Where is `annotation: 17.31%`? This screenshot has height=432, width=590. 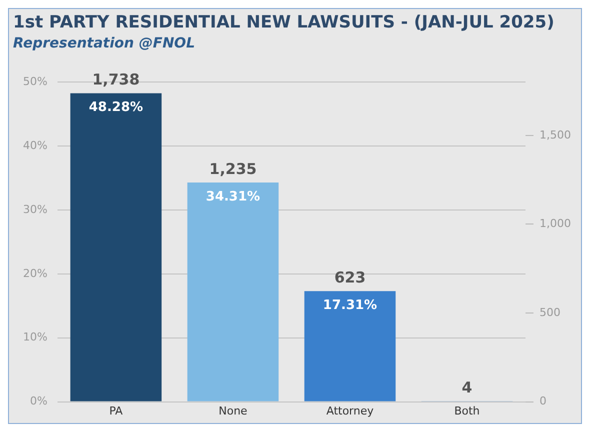 annotation: 17.31% is located at coordinates (350, 306).